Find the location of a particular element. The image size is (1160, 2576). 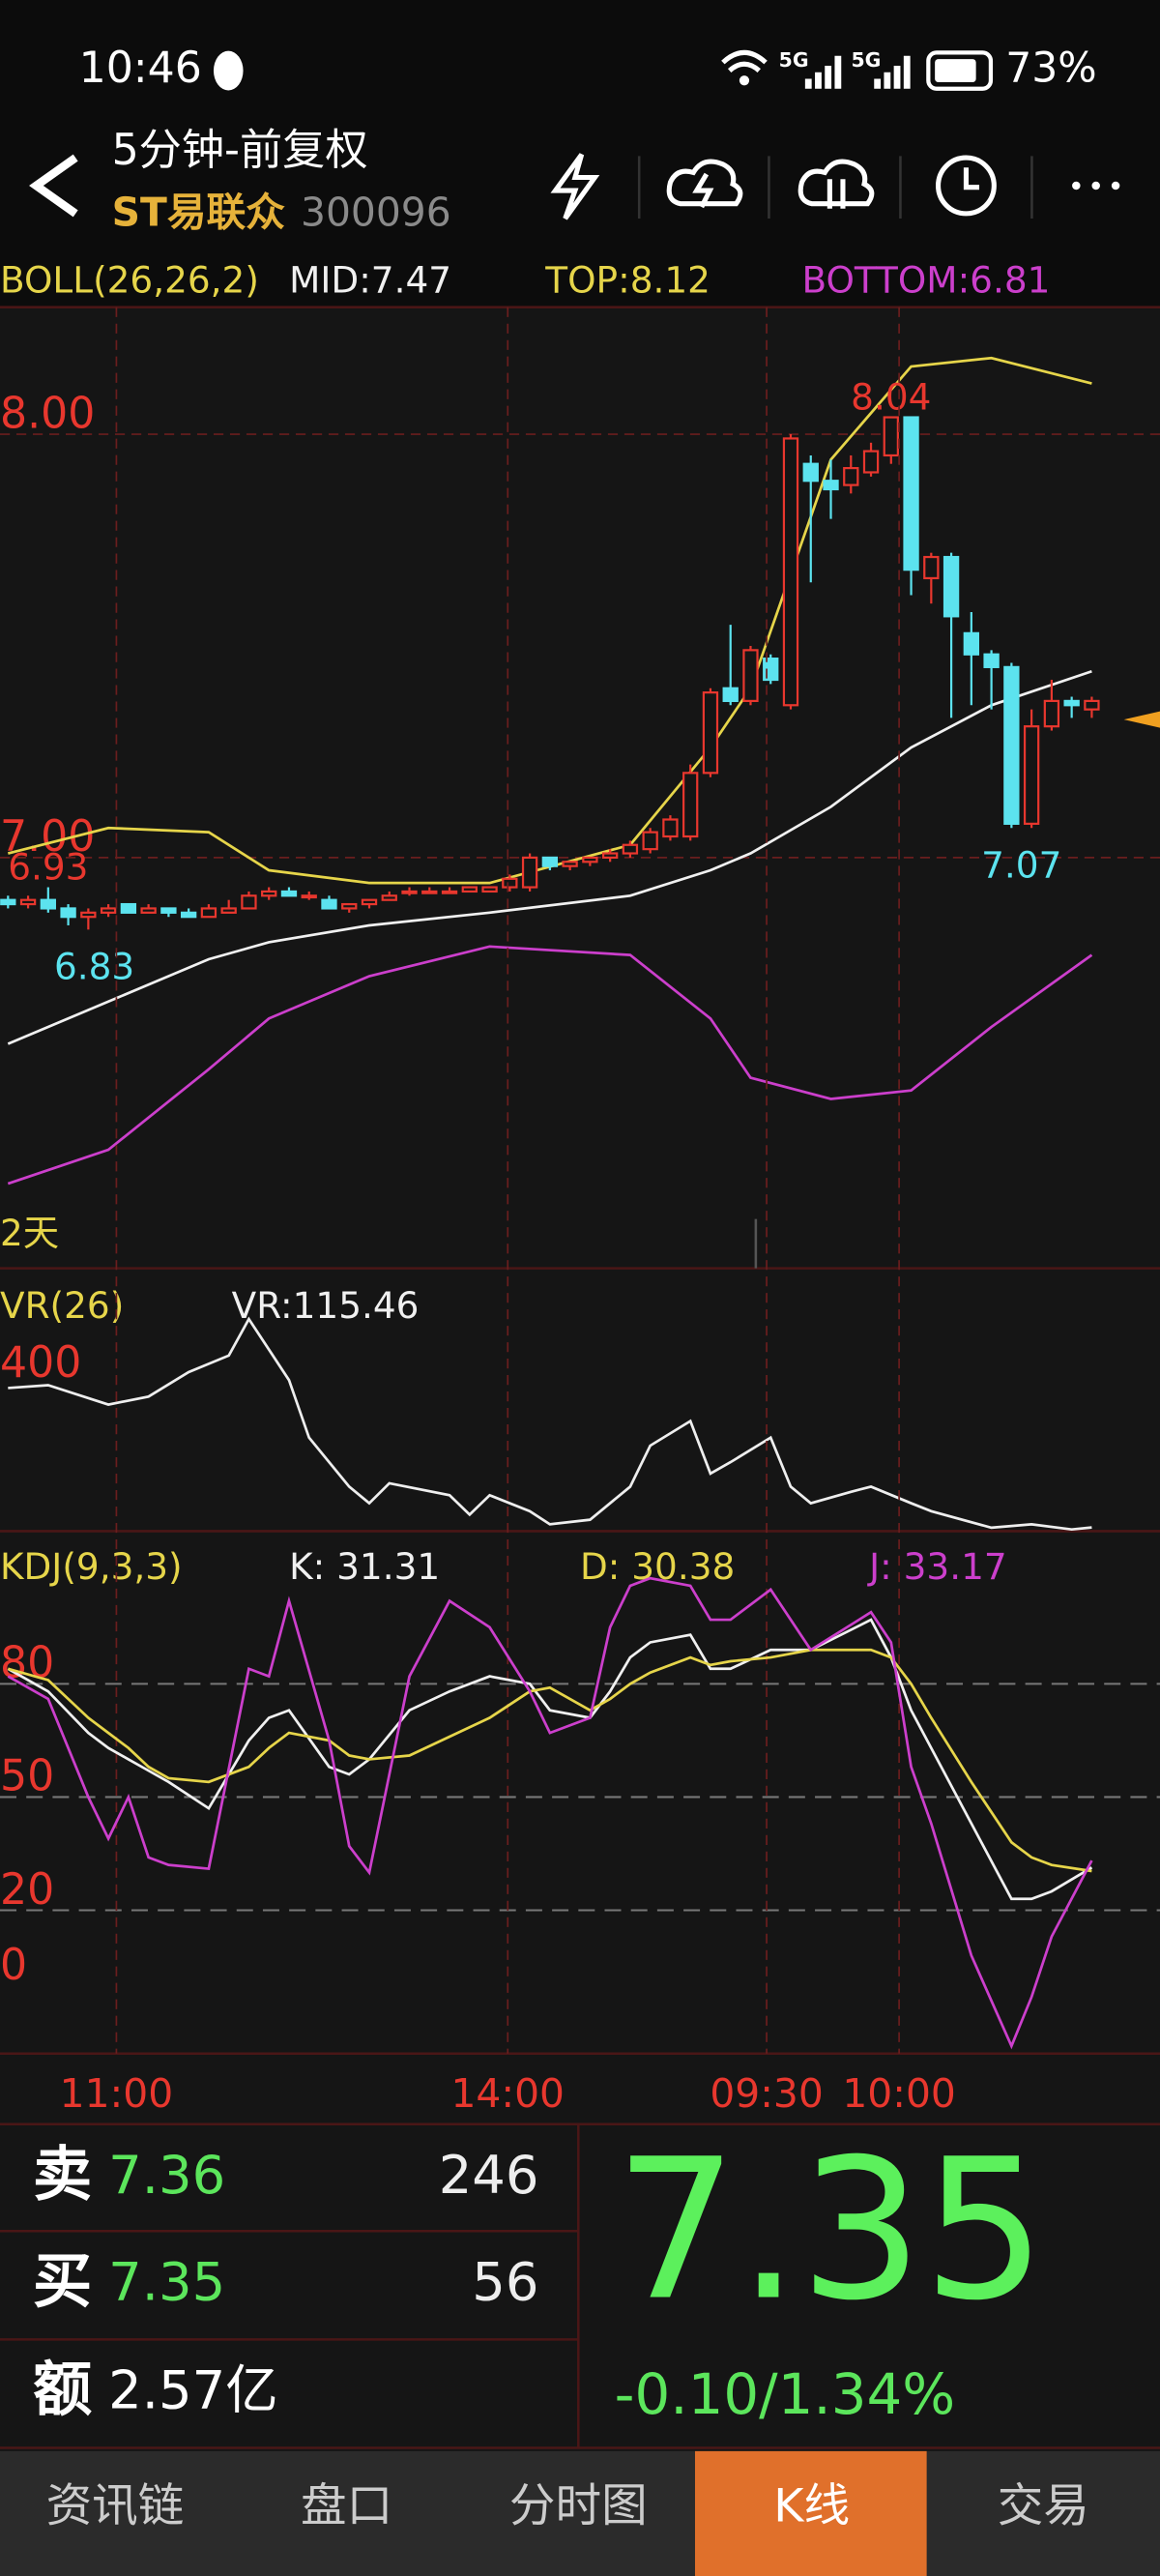

nav-tab: 交易 is located at coordinates (1044, 2505).